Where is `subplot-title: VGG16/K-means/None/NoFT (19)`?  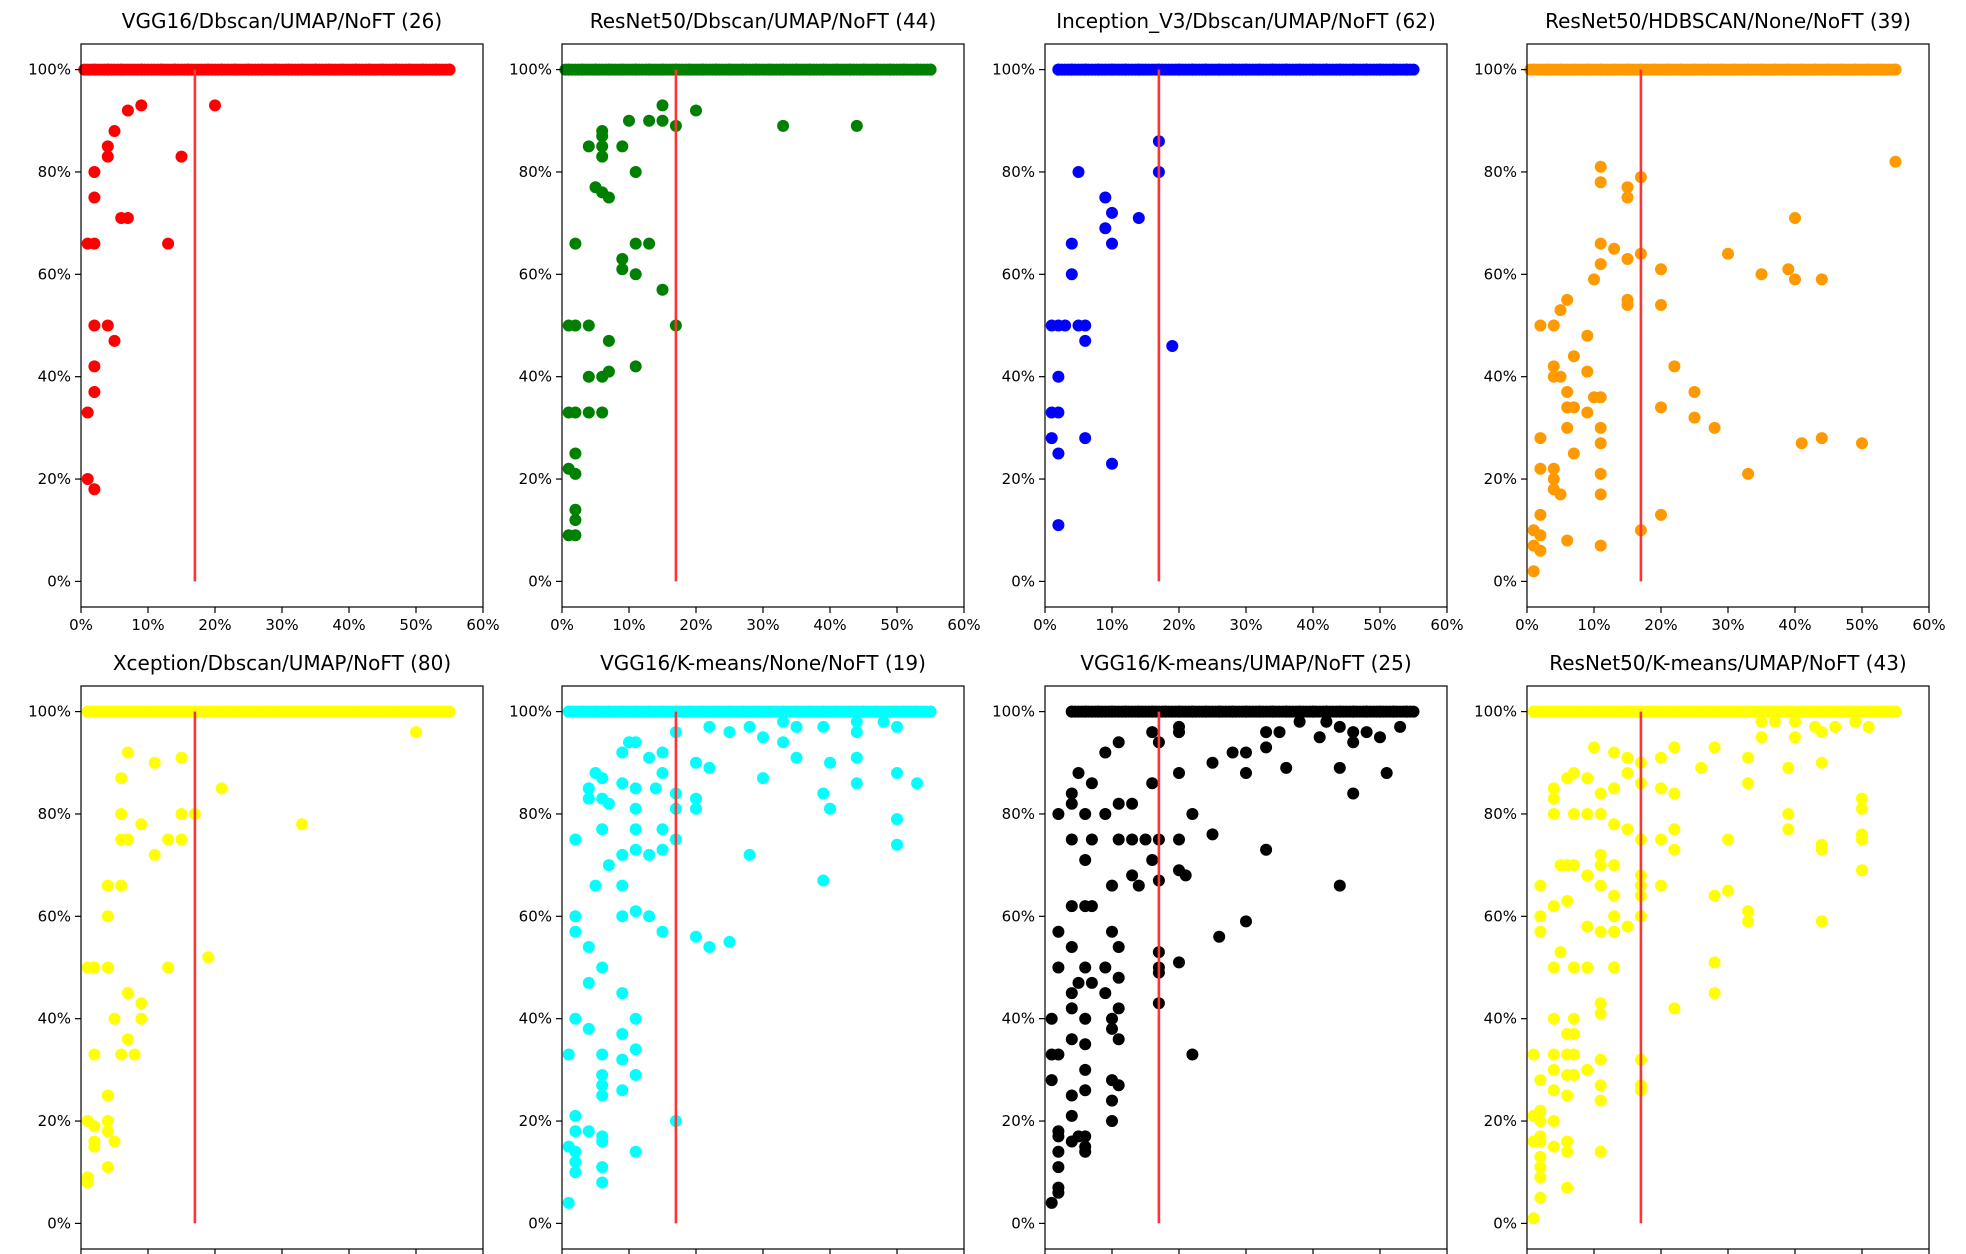
subplot-title: VGG16/K-means/None/NoFT (19) is located at coordinates (763, 663).